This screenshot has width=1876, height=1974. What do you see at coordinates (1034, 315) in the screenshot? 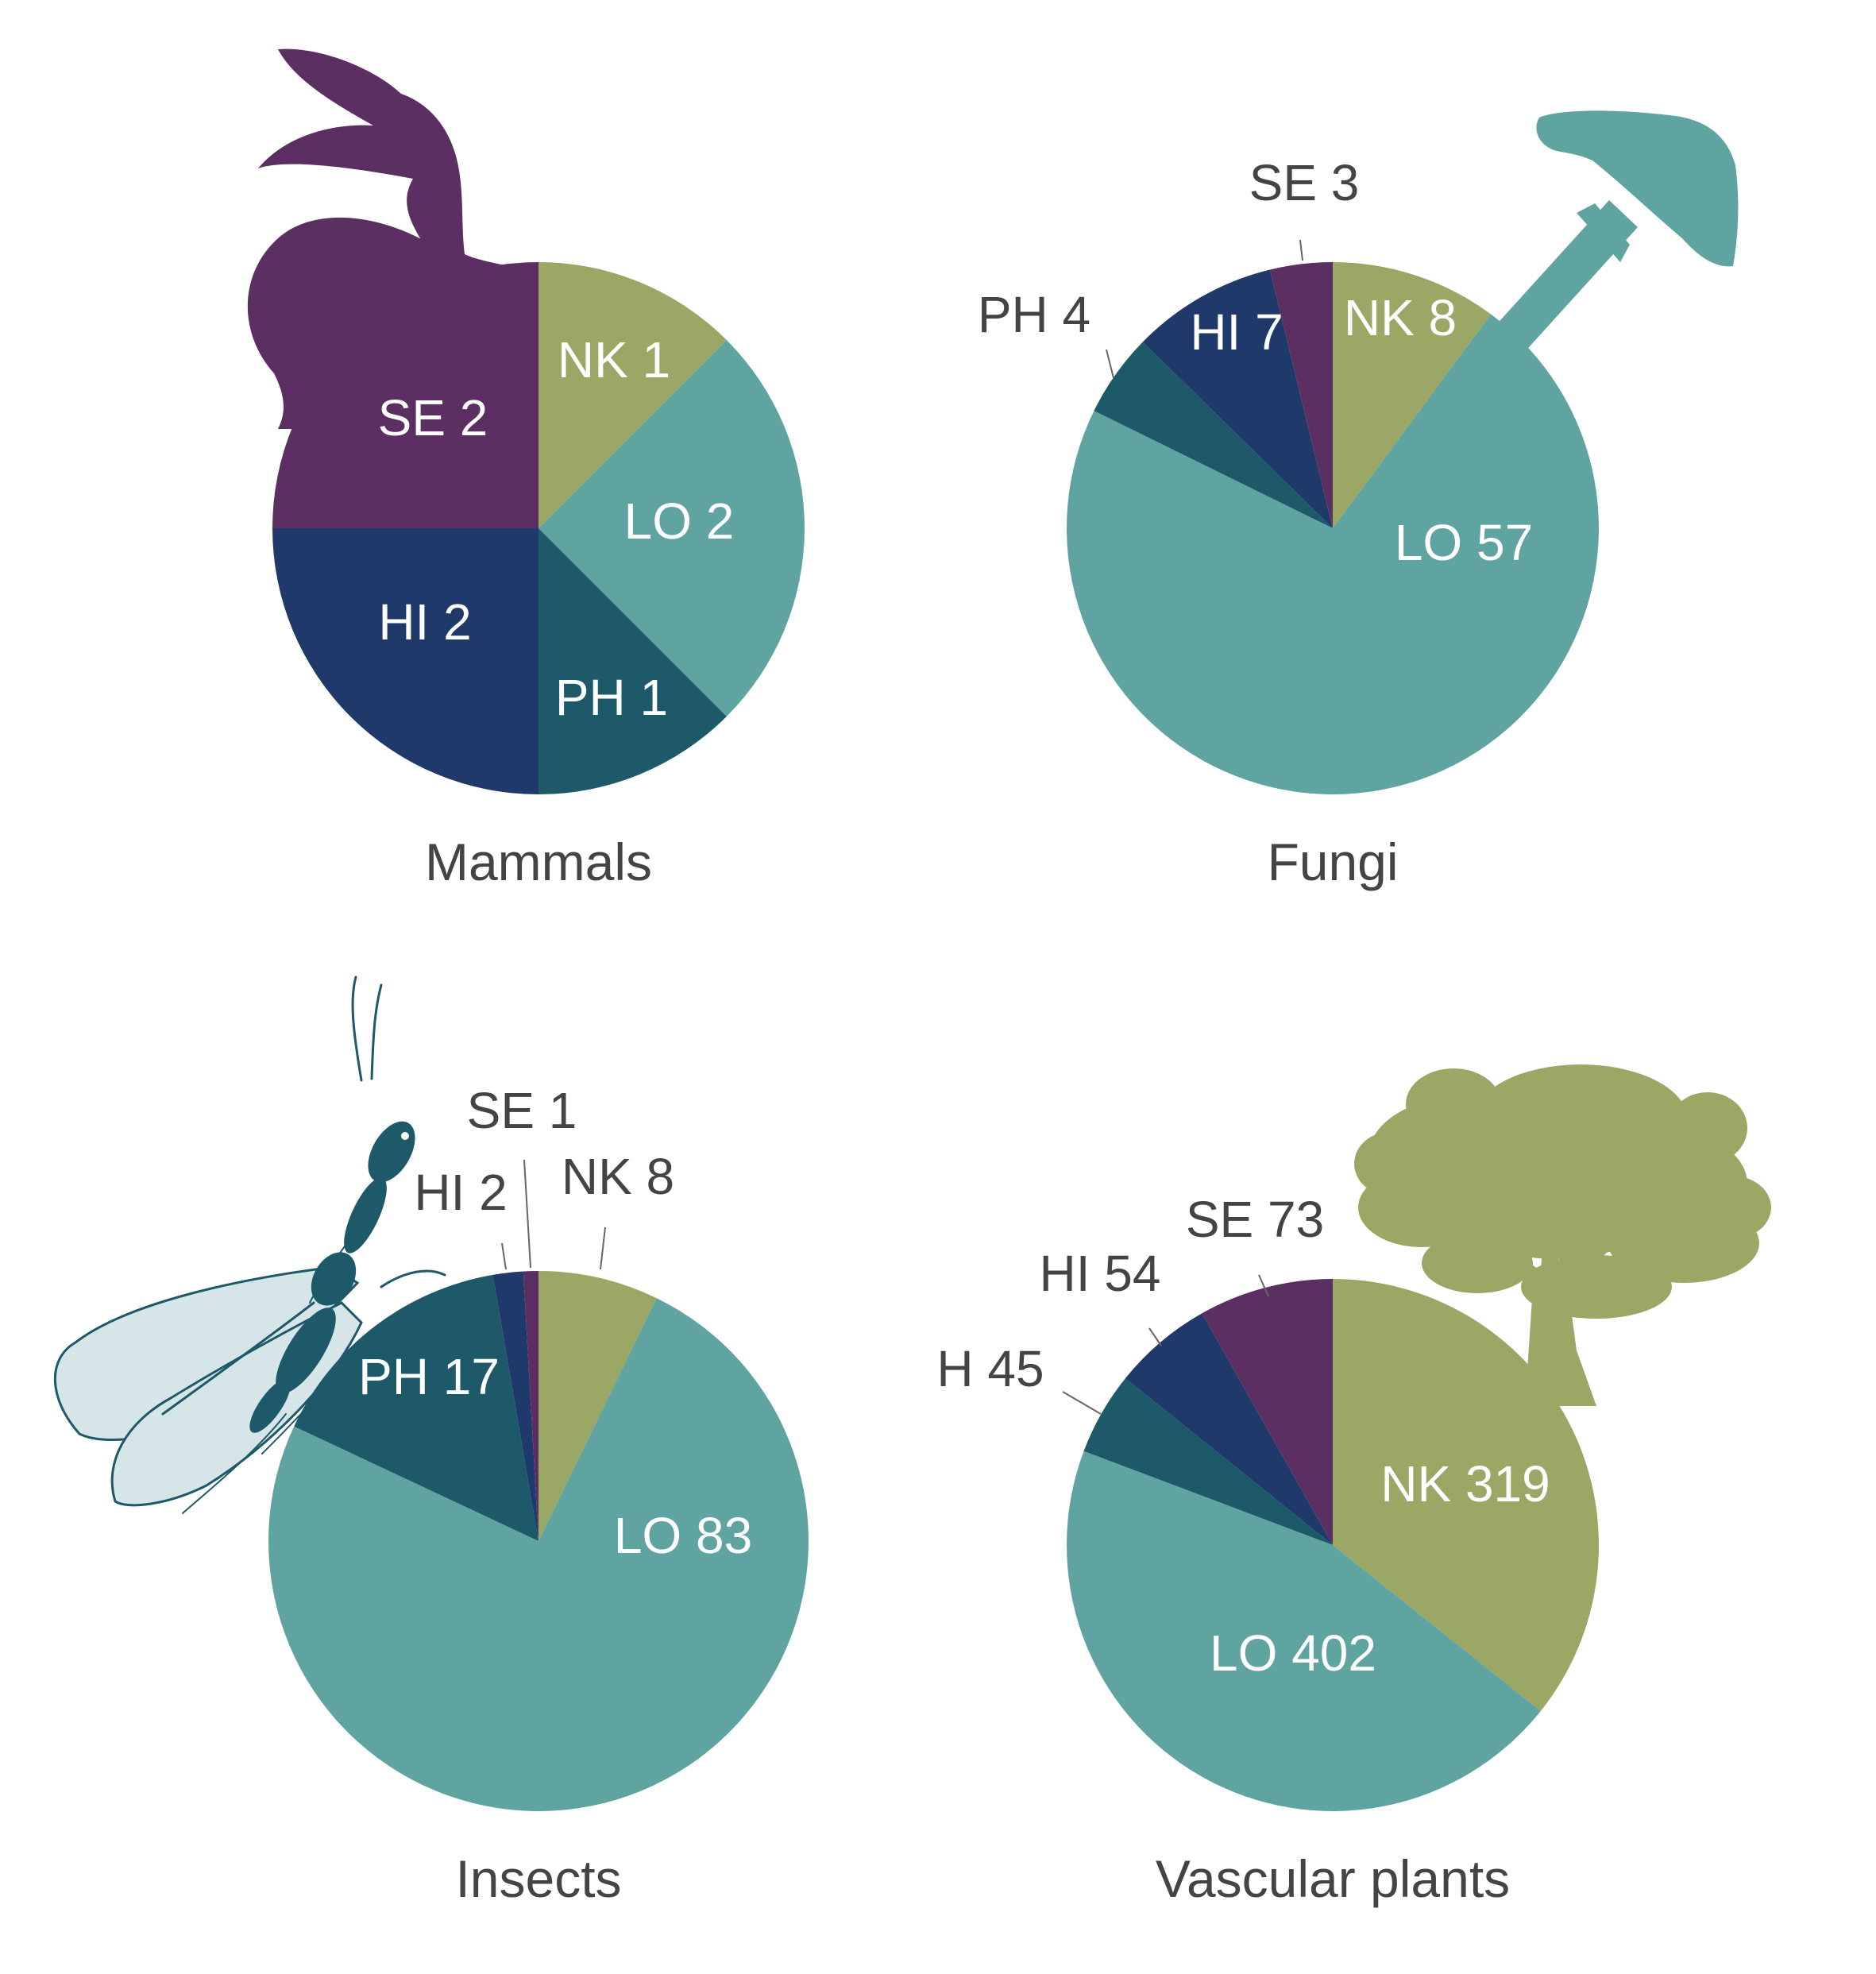
I see `slice-label-ph: PH 4` at bounding box center [1034, 315].